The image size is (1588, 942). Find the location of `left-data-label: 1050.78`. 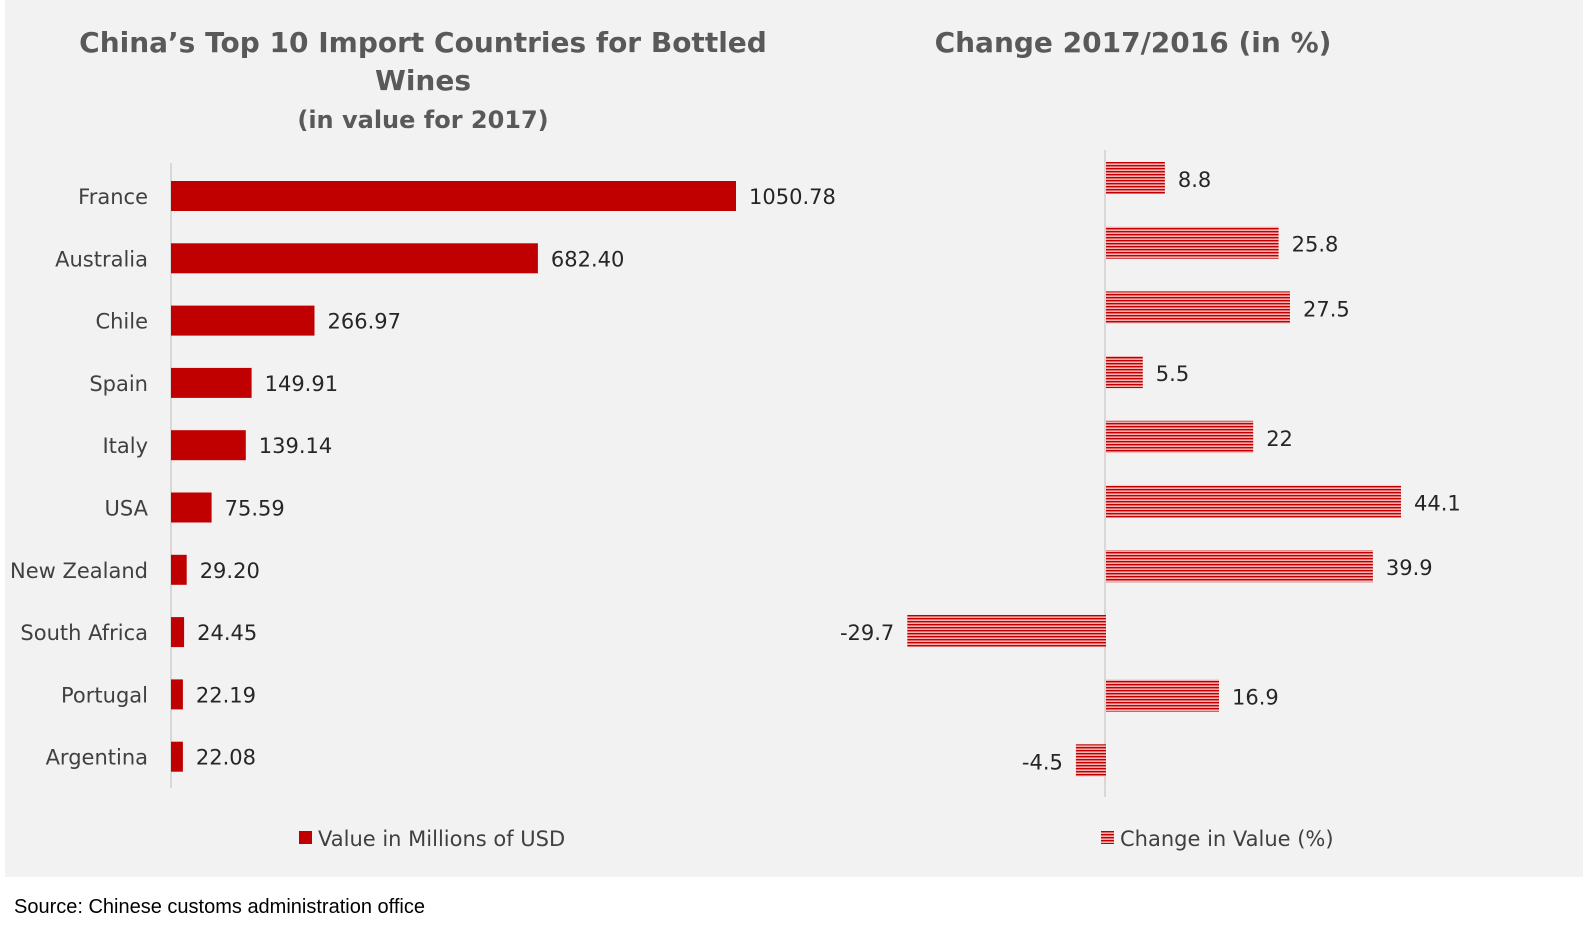

left-data-label: 1050.78 is located at coordinates (792, 197).